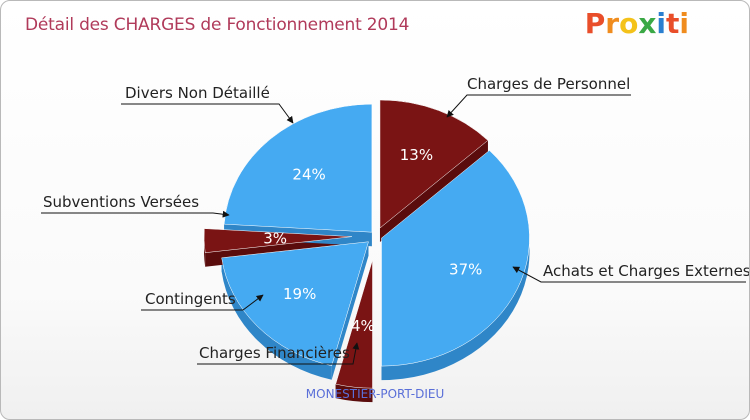 This screenshot has height=420, width=750. Describe the element at coordinates (275, 239) in the screenshot. I see `slice-percent-label: 3%` at that location.